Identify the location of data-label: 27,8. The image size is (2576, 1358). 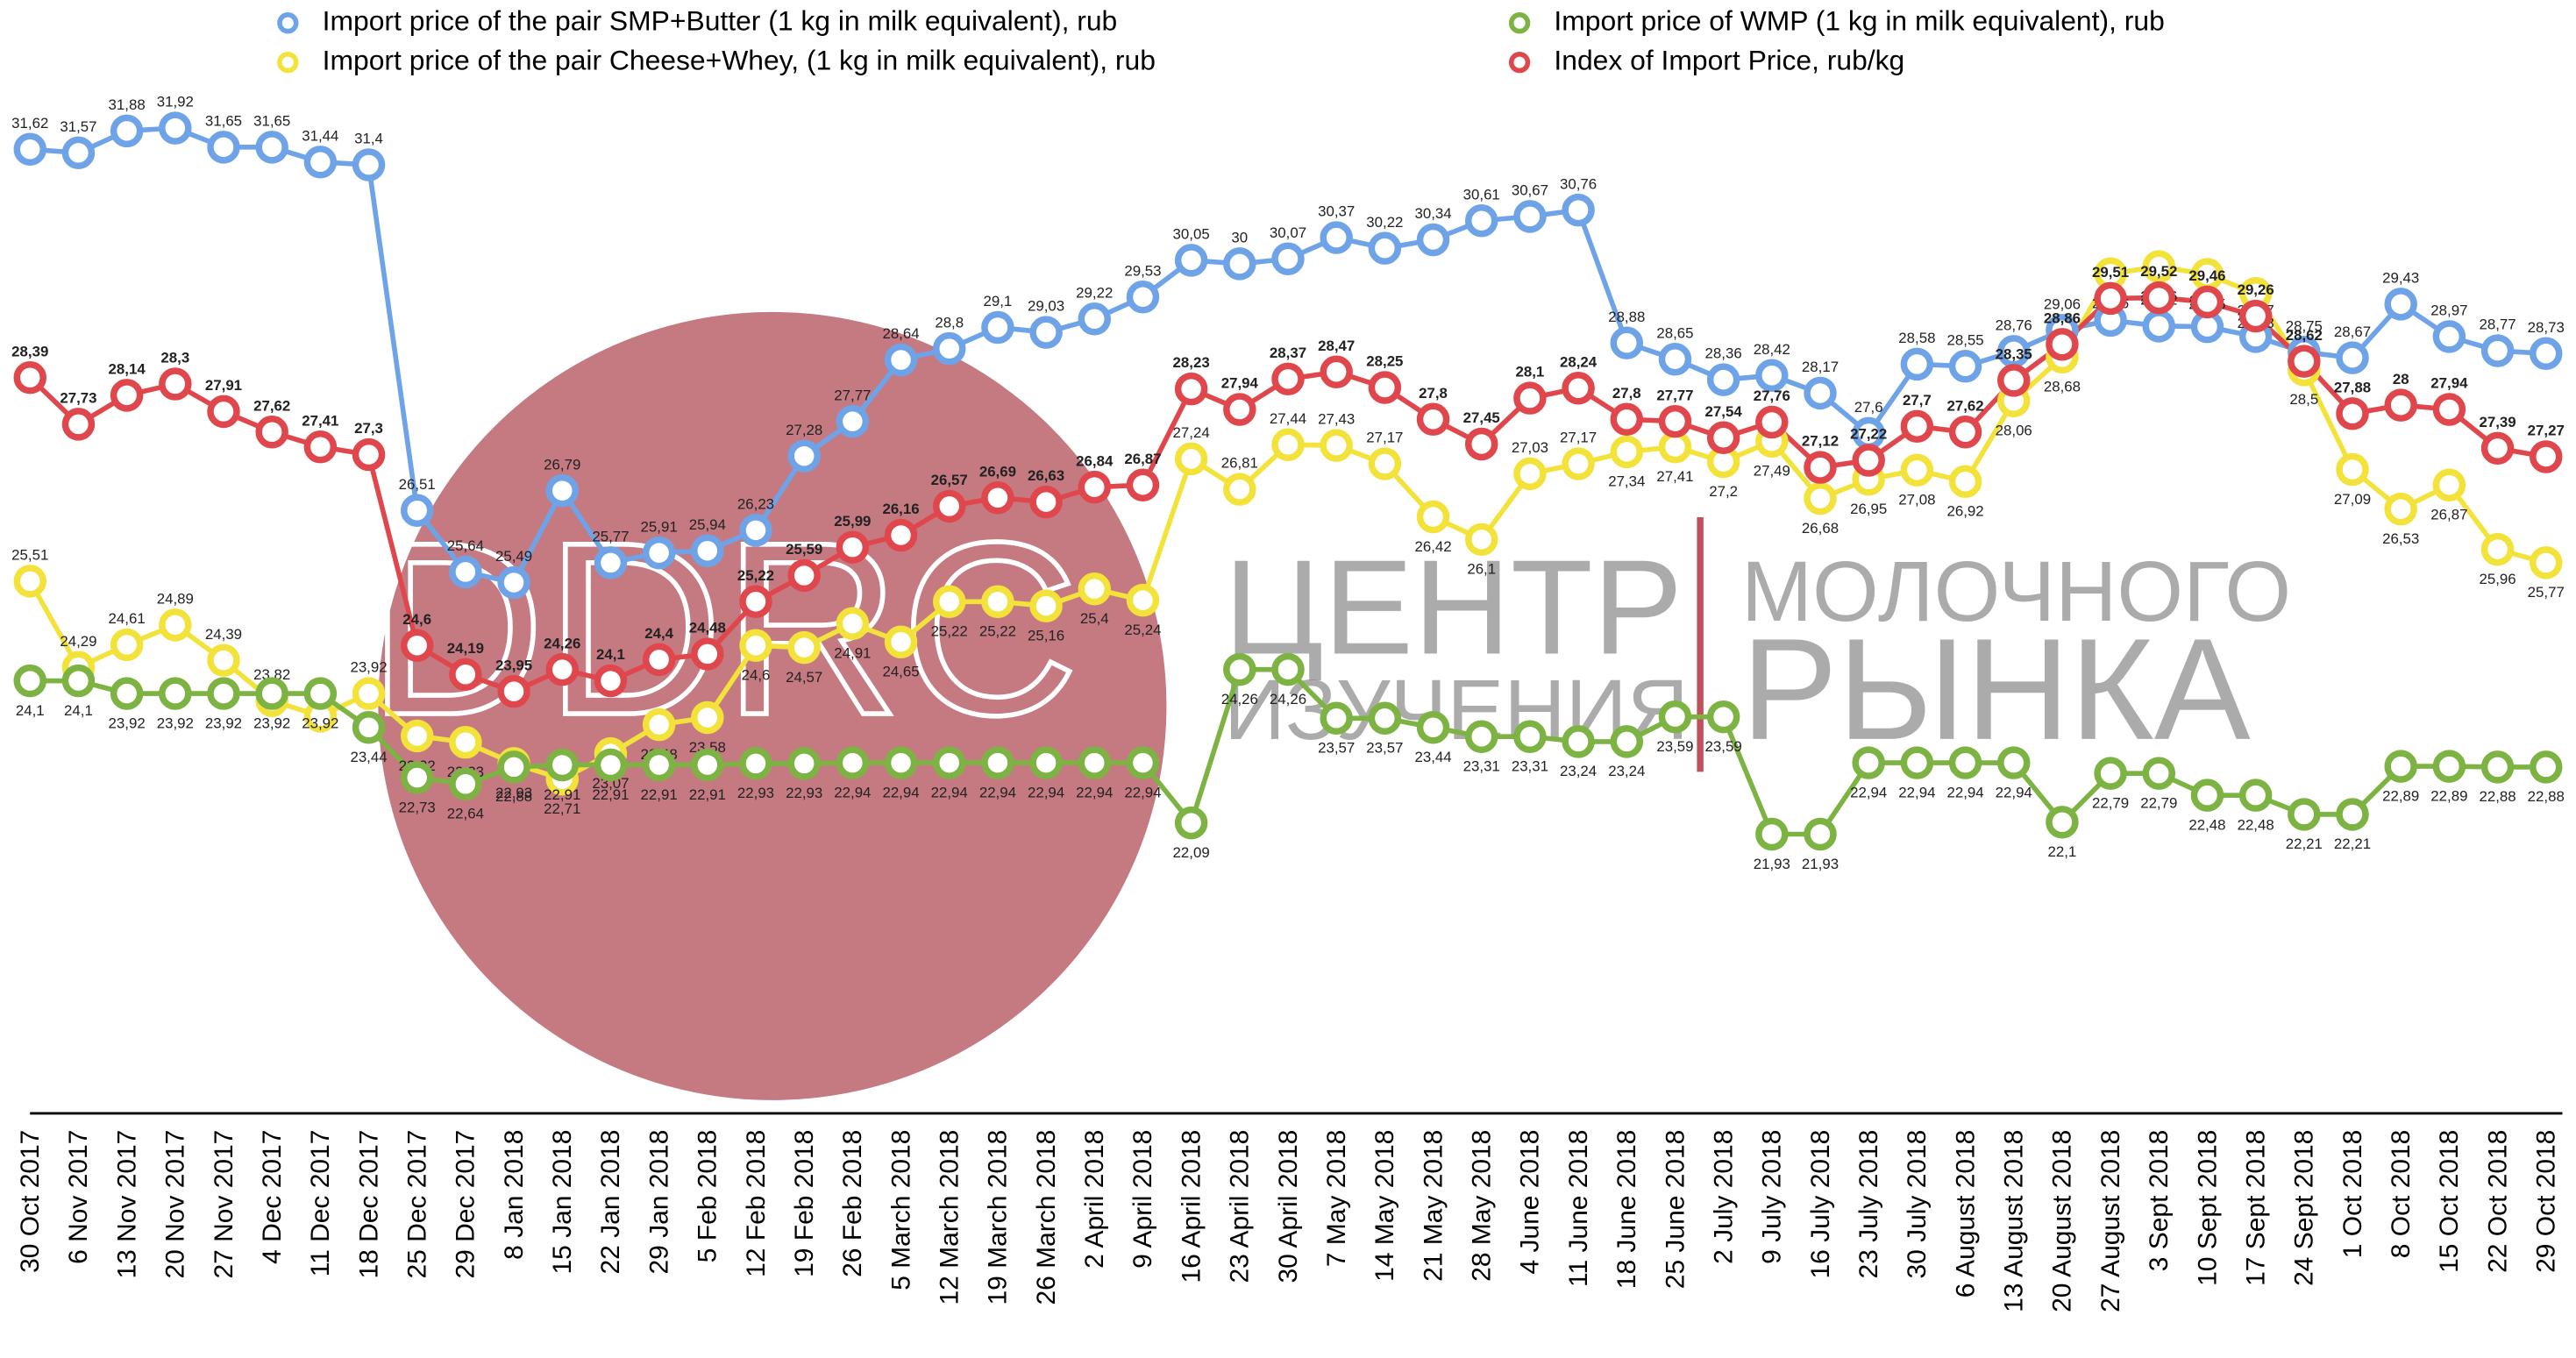
(1433, 393).